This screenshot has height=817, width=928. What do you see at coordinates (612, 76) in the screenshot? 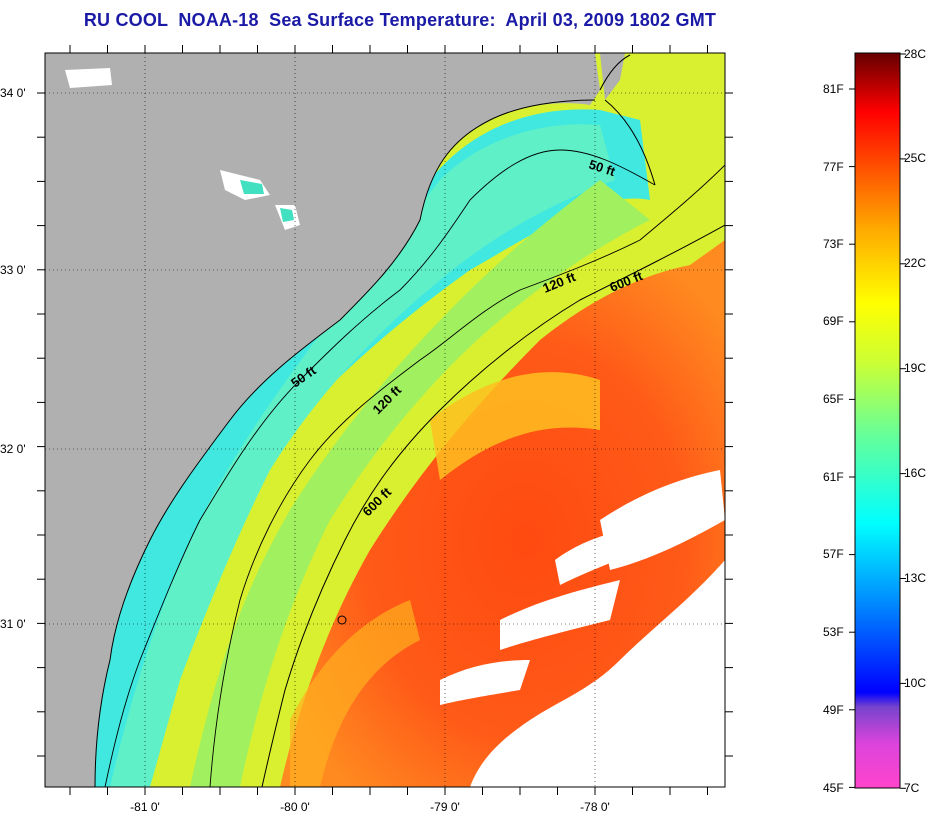
I see `land-ne` at bounding box center [612, 76].